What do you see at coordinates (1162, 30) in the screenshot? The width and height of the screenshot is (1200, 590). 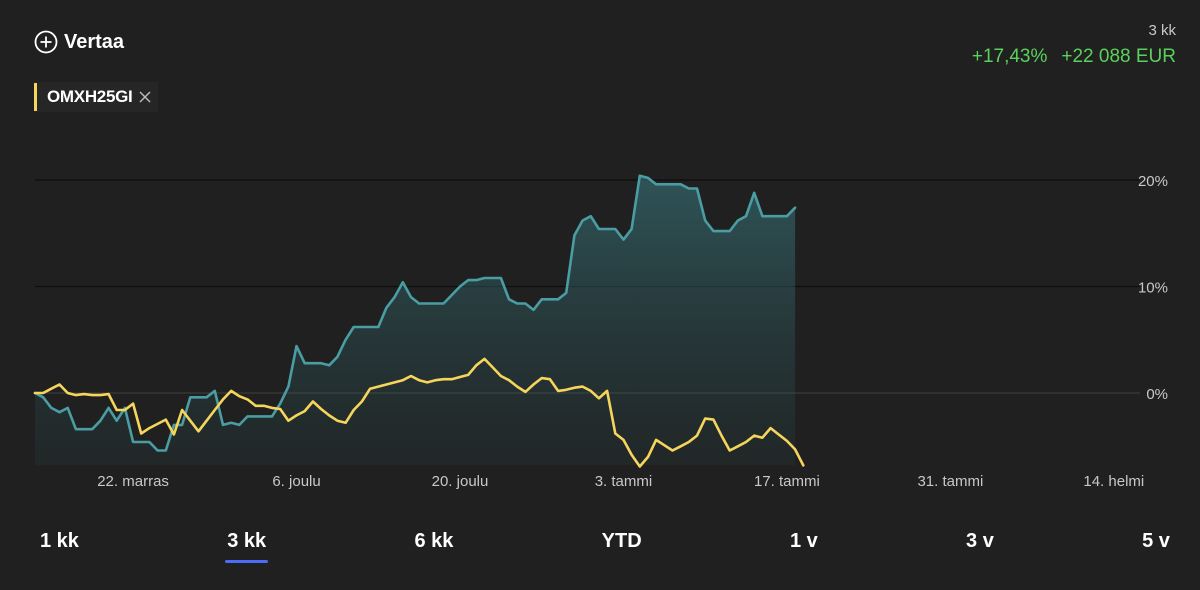 I see `summary-period: 3 kk` at bounding box center [1162, 30].